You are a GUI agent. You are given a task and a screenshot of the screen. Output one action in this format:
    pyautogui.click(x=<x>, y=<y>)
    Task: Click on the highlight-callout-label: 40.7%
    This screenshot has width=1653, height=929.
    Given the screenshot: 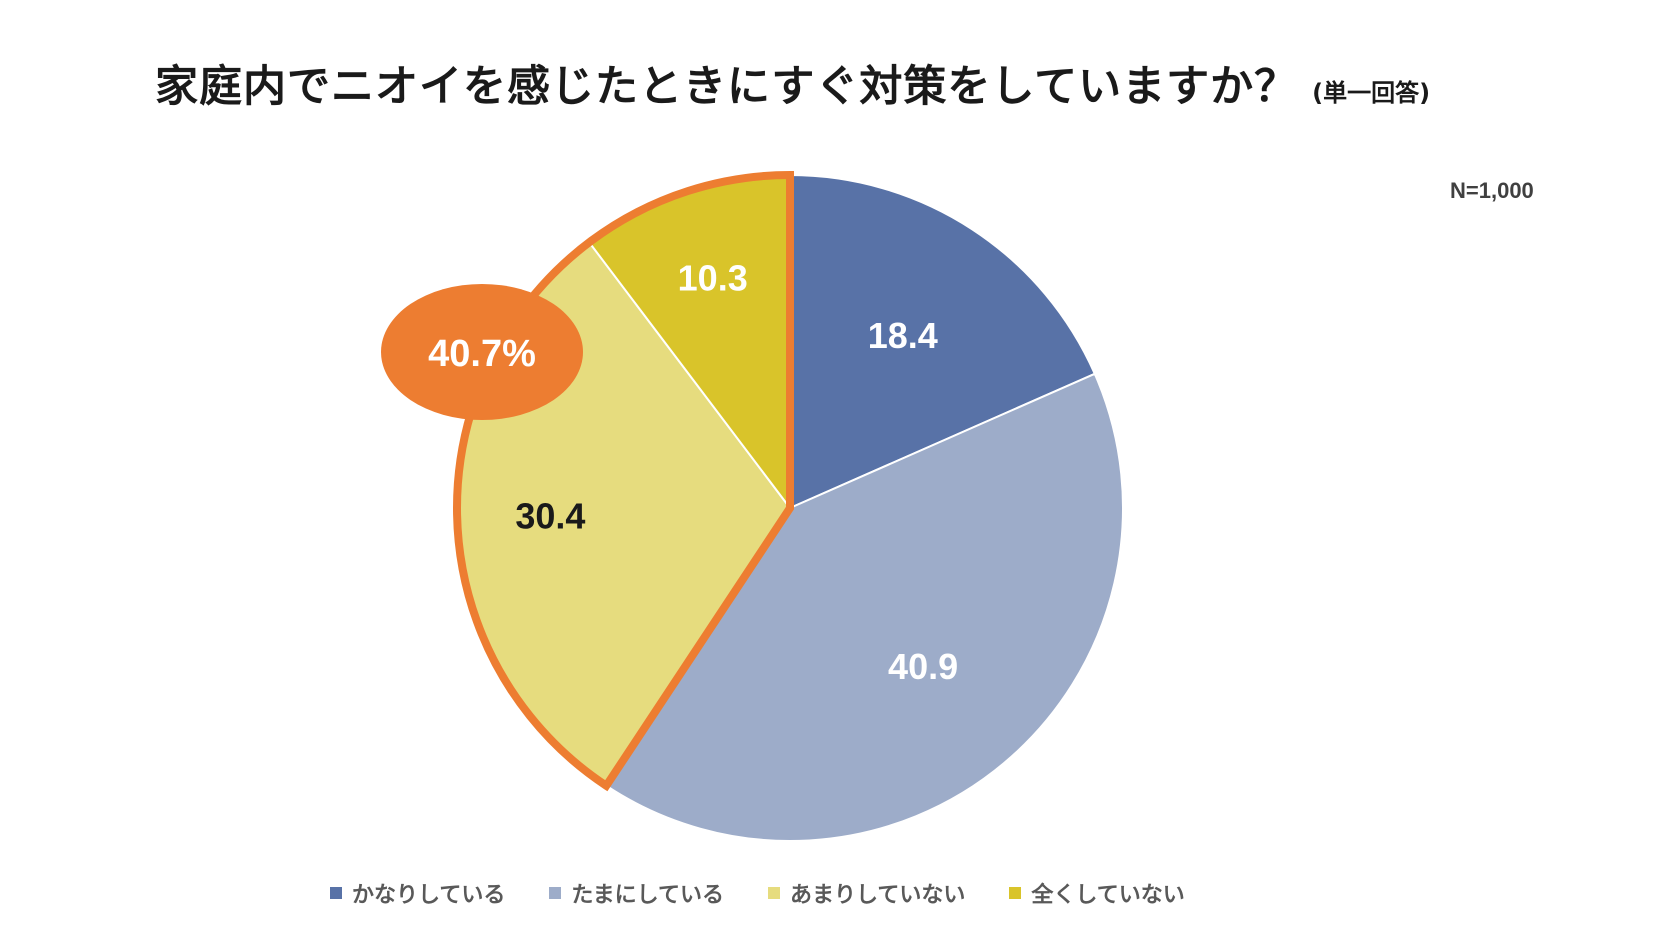 What is the action you would take?
    pyautogui.click(x=482, y=354)
    